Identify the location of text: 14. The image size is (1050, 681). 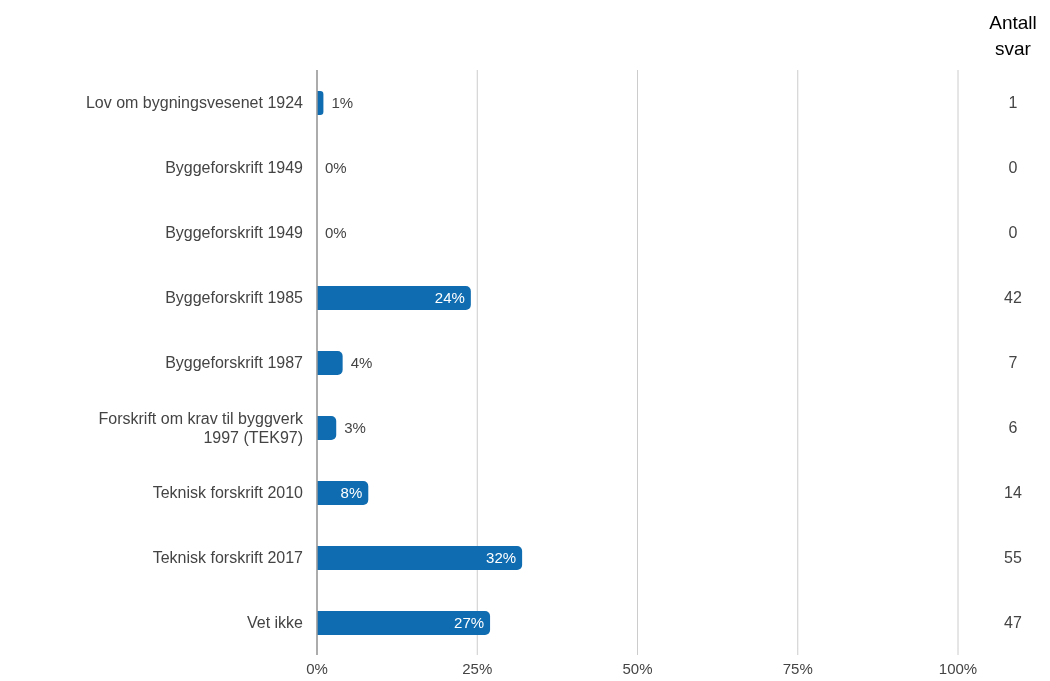
(1013, 492).